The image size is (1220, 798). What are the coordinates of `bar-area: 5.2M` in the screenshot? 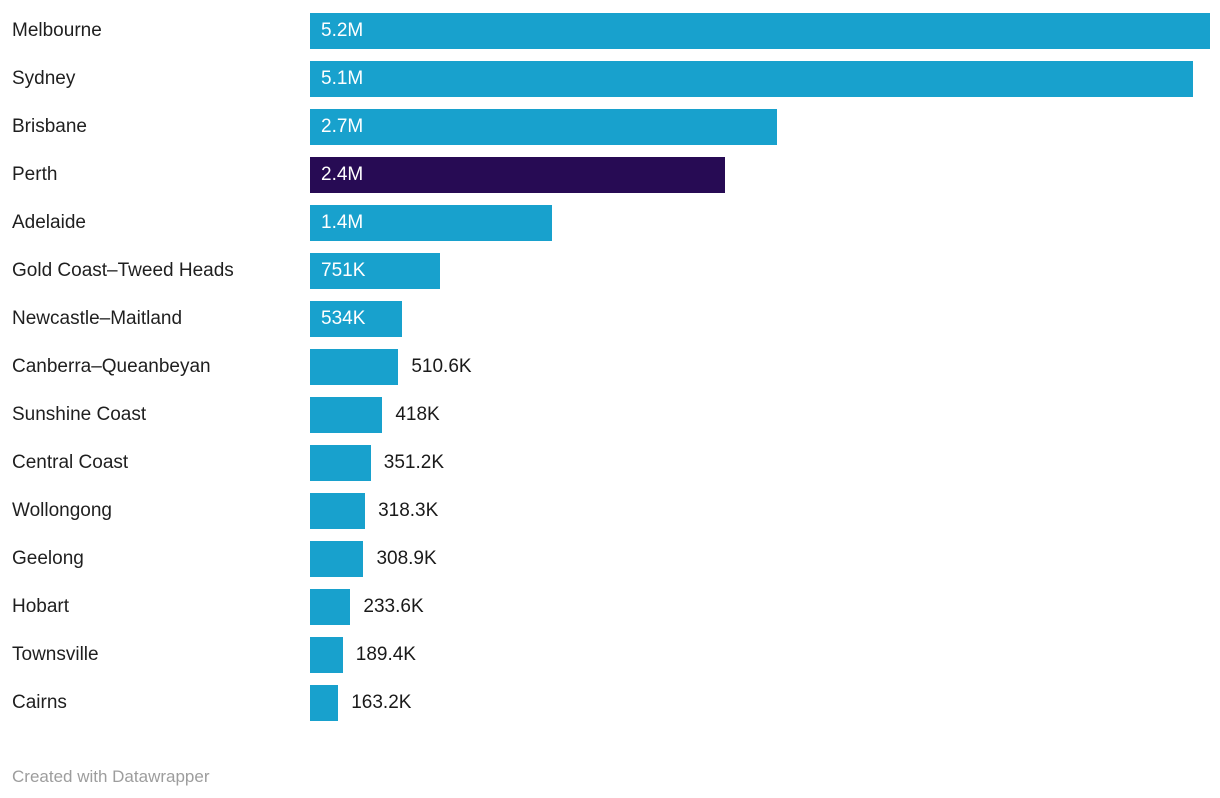 It's located at (765, 31).